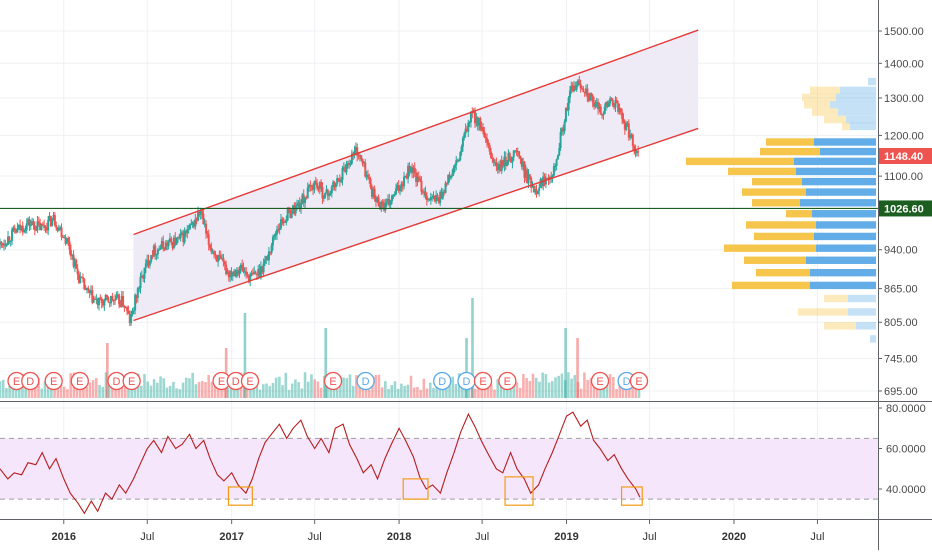 This screenshot has height=555, width=932. Describe the element at coordinates (147, 537) in the screenshot. I see `time-tick-label: Jul` at that location.